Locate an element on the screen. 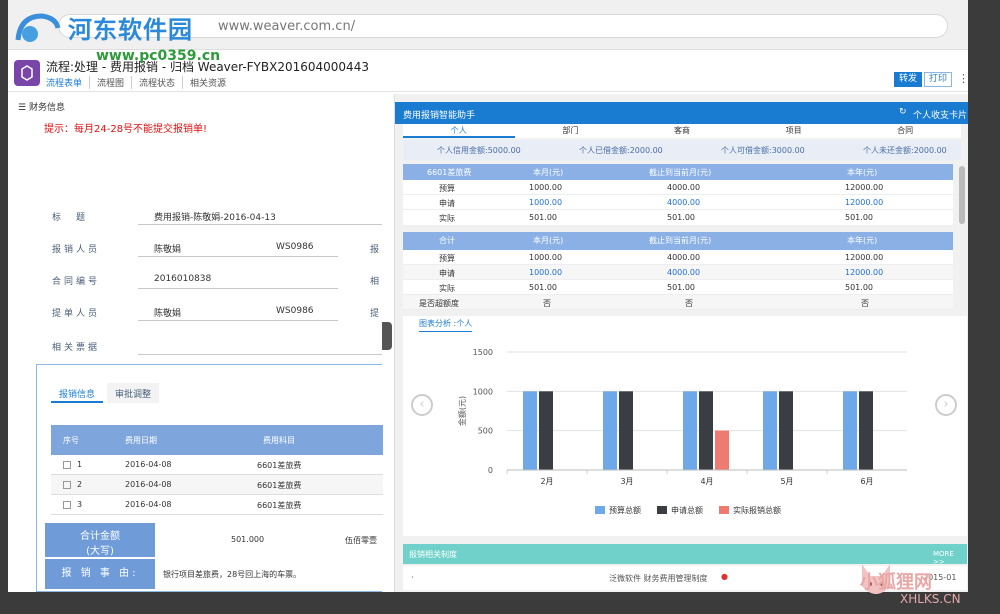  next-arrow-icon: › is located at coordinates (946, 405).